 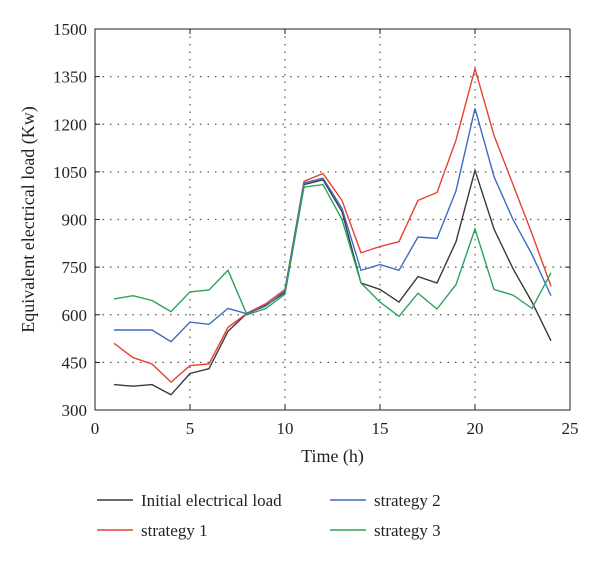 What do you see at coordinates (285, 428) in the screenshot?
I see `x-tick-label: 10` at bounding box center [285, 428].